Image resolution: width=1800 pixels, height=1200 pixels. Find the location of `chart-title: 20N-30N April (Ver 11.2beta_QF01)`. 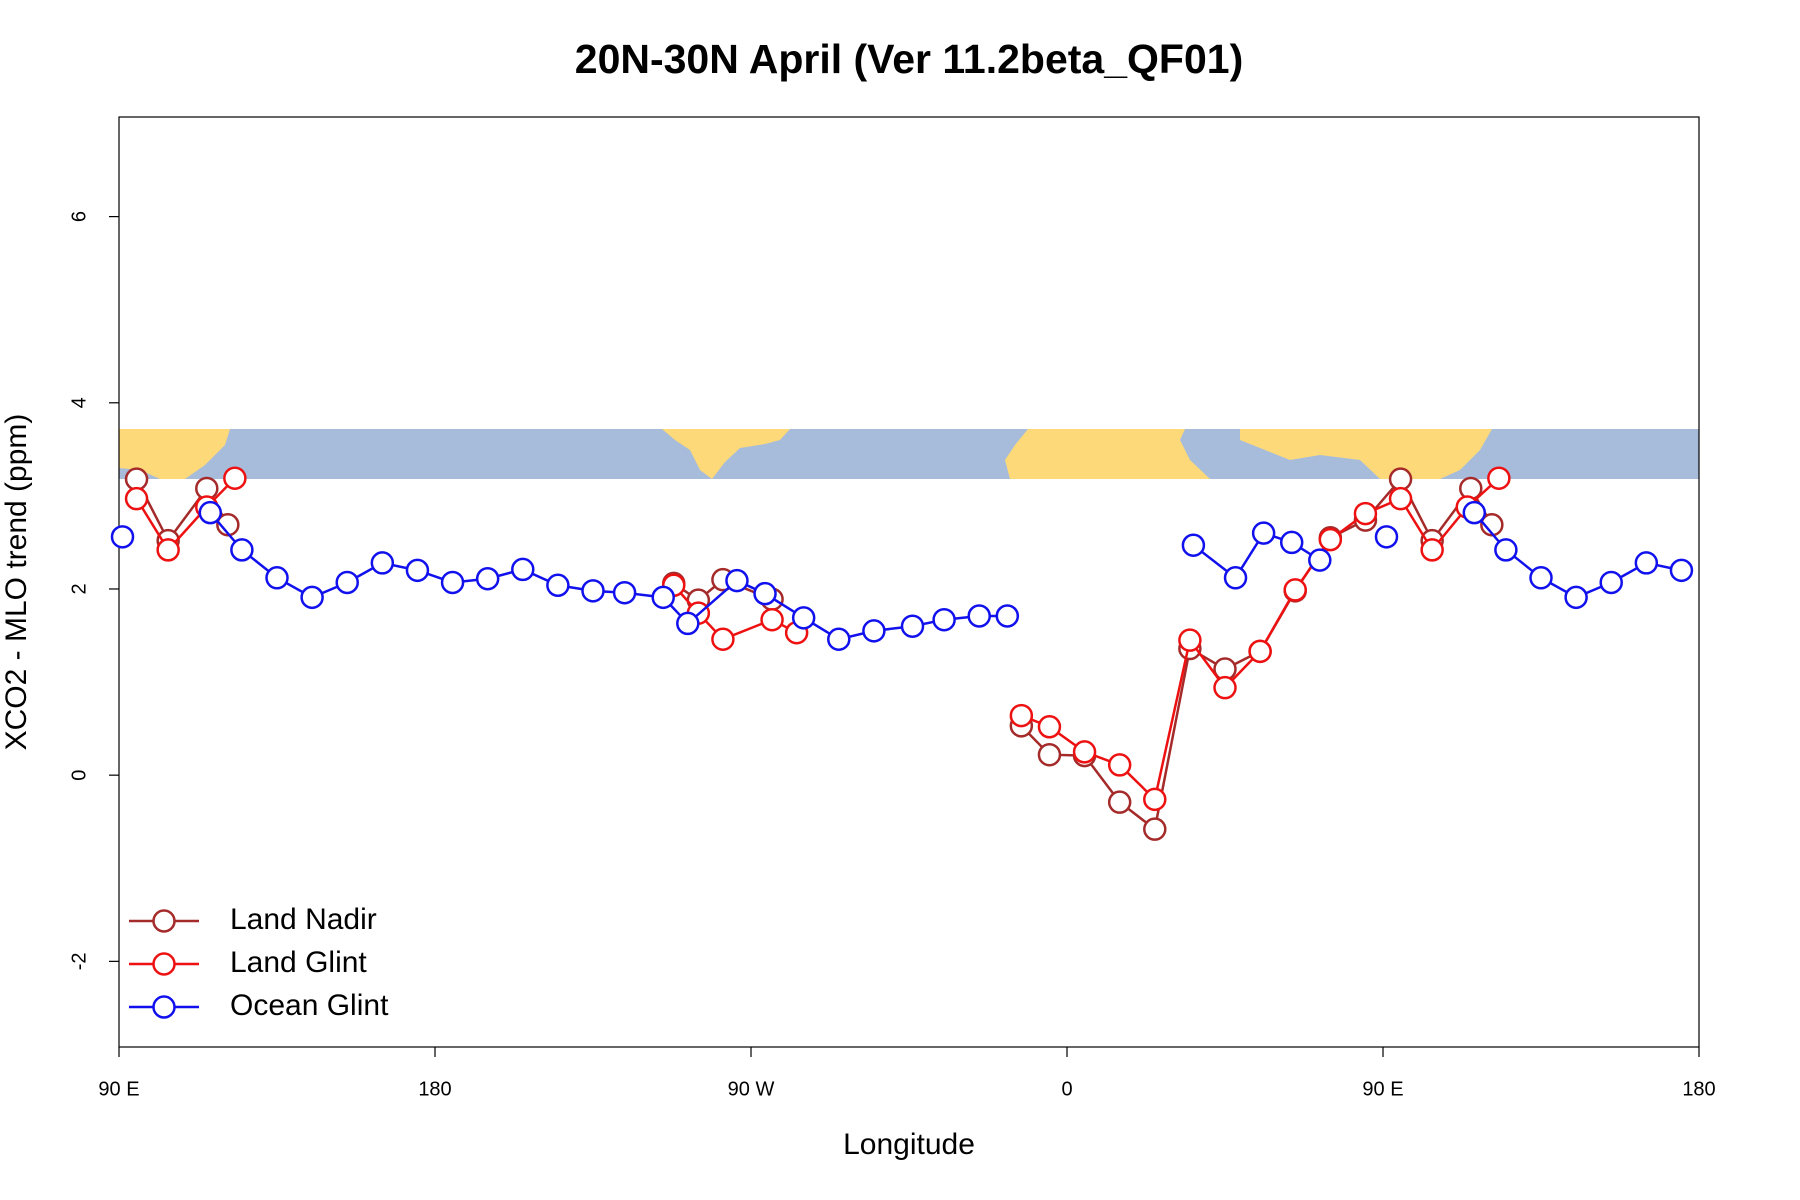

chart-title: 20N-30N April (Ver 11.2beta_QF01) is located at coordinates (909, 59).